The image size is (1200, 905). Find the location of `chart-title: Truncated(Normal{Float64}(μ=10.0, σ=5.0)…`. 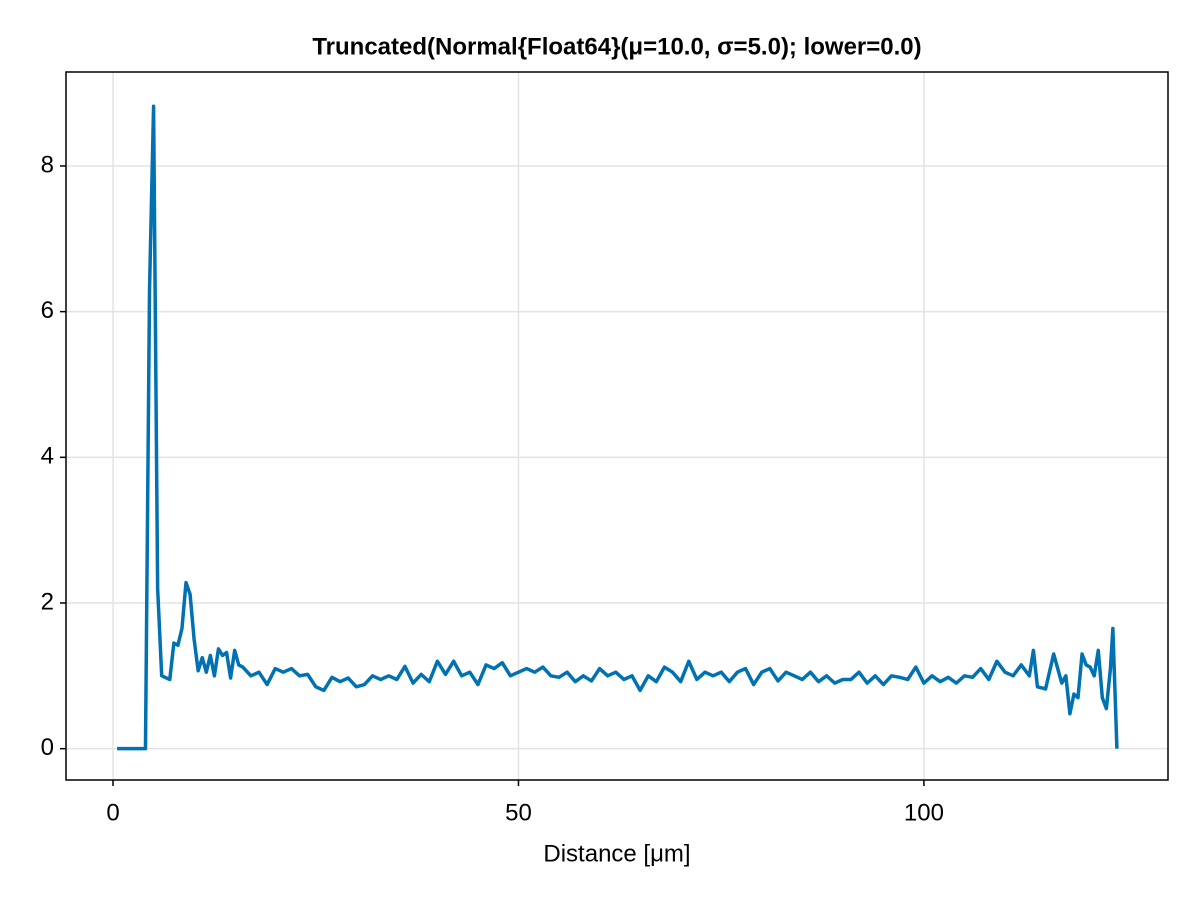

chart-title: Truncated(Normal{Float64}(μ=10.0, σ=5.0)… is located at coordinates (616, 46).